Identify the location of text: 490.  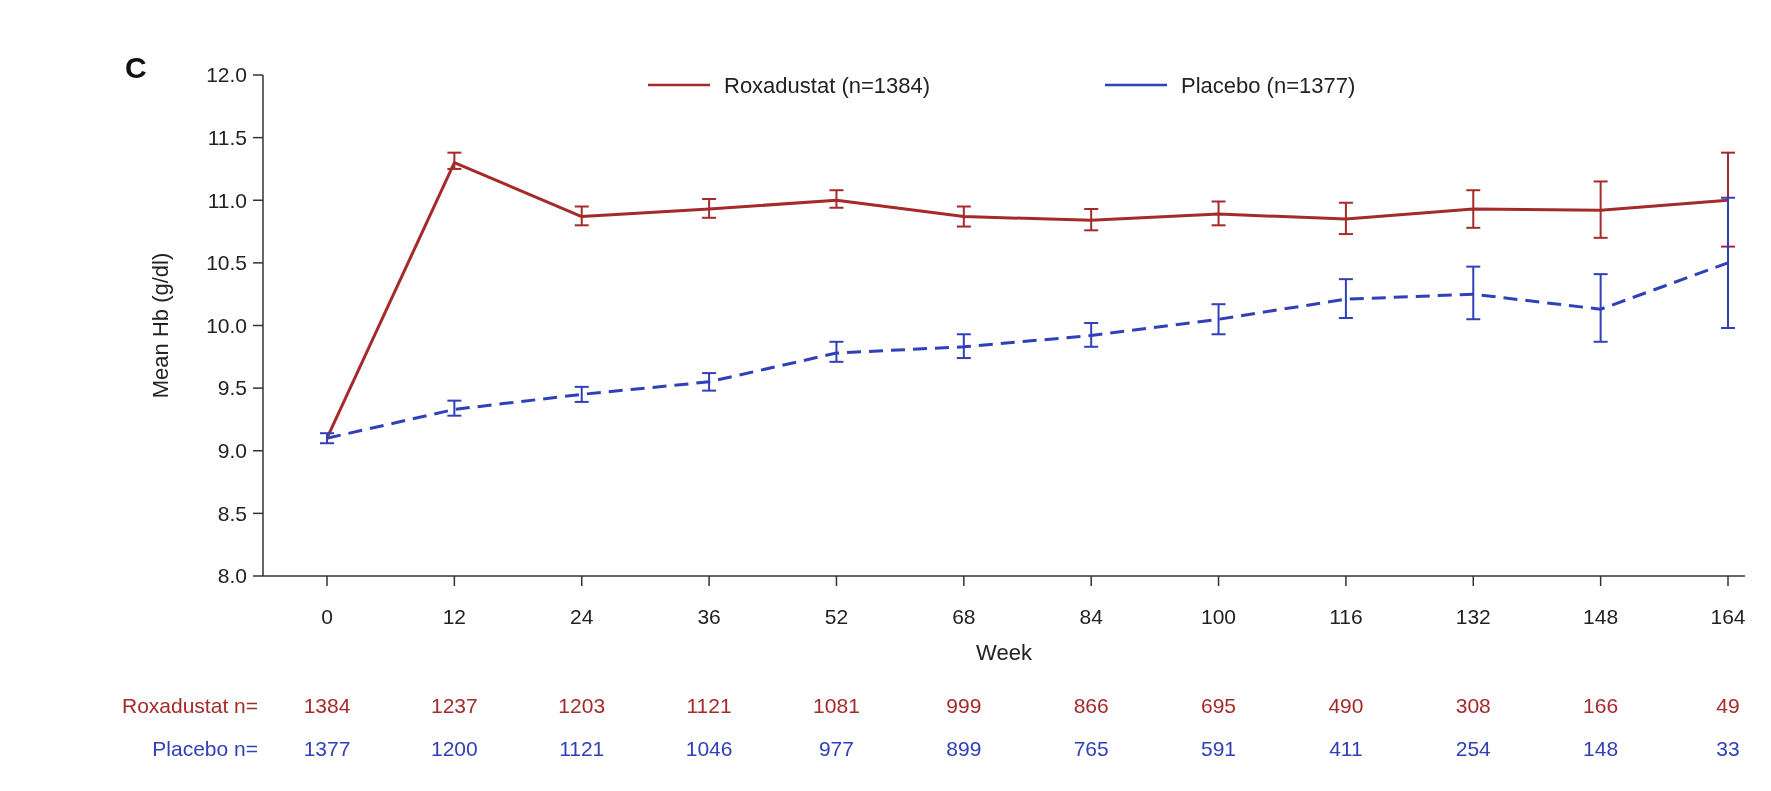
(1346, 706).